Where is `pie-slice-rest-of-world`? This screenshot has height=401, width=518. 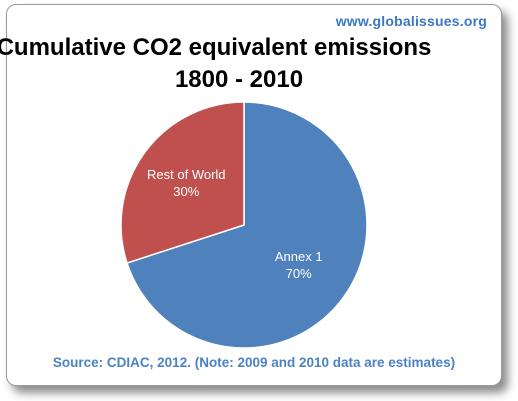
pie-slice-rest-of-world is located at coordinates (182, 182).